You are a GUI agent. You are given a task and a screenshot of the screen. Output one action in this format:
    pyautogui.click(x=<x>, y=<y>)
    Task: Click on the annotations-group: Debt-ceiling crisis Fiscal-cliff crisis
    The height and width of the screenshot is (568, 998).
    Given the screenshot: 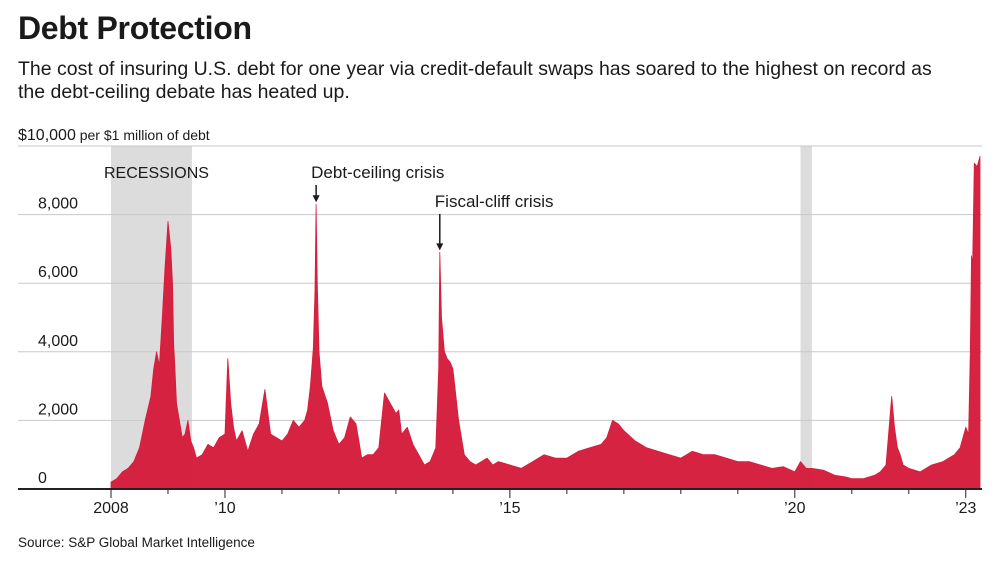 What is the action you would take?
    pyautogui.click(x=432, y=207)
    